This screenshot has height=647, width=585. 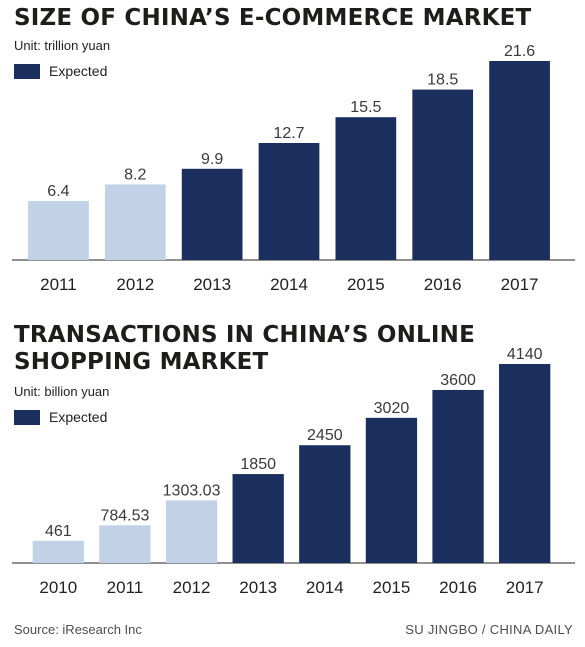 What do you see at coordinates (78, 417) in the screenshot?
I see `chart2-legend-label: Expected` at bounding box center [78, 417].